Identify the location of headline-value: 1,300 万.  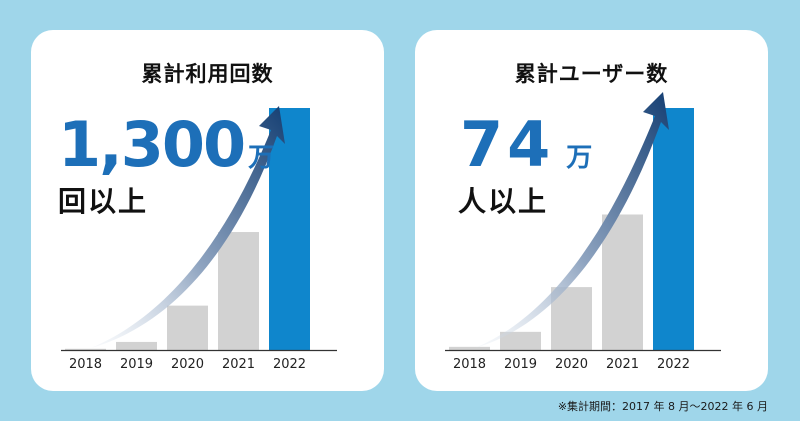
(166, 144).